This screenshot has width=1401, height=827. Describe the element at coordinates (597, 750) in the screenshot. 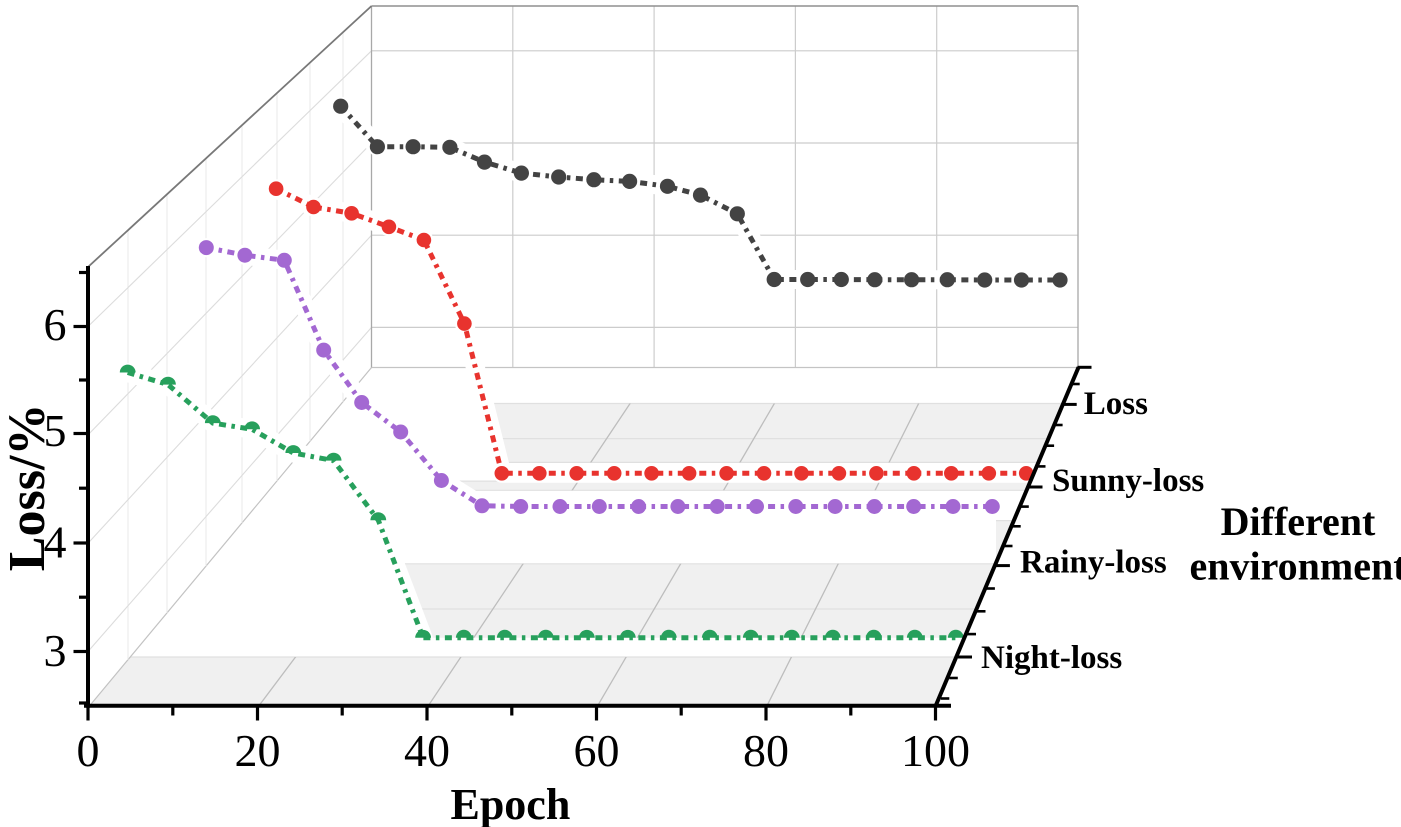

I see `svg-text: 60` at that location.